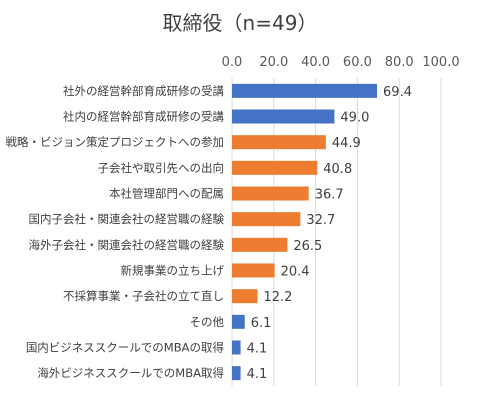 Image resolution: width=481 pixels, height=401 pixels. Describe the element at coordinates (130, 373) in the screenshot. I see `category-label: 海外ビジネススクールでのMBA取得` at that location.